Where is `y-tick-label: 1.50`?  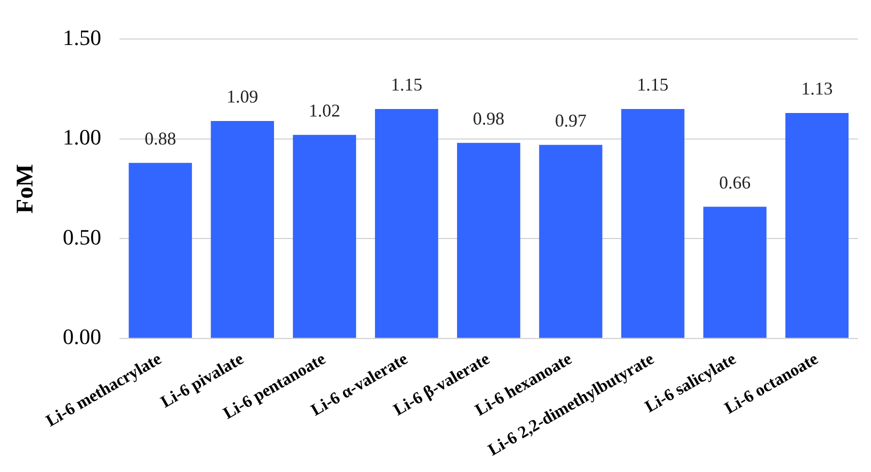 y-tick-label: 1.50 is located at coordinates (82, 37).